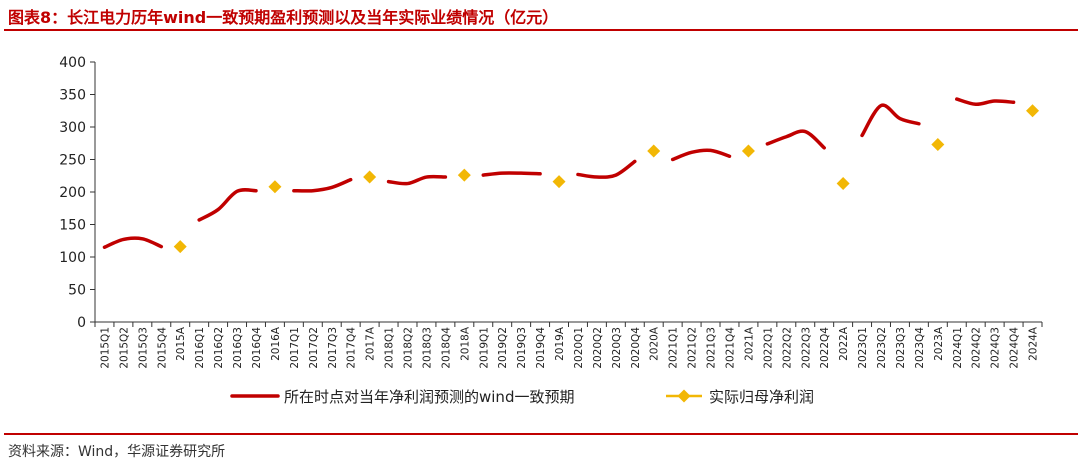 This screenshot has width=1082, height=465. Describe the element at coordinates (844, 343) in the screenshot. I see `x-tick-label: 2022A` at that location.